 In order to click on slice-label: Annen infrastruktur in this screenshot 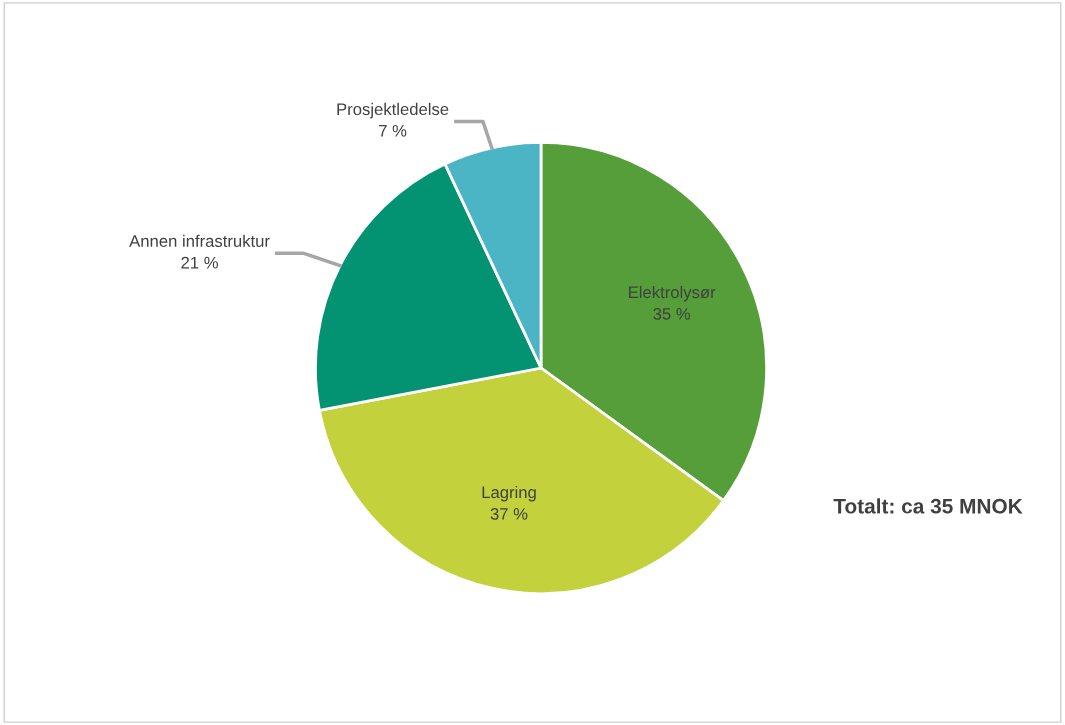, I will do `click(199, 240)`.